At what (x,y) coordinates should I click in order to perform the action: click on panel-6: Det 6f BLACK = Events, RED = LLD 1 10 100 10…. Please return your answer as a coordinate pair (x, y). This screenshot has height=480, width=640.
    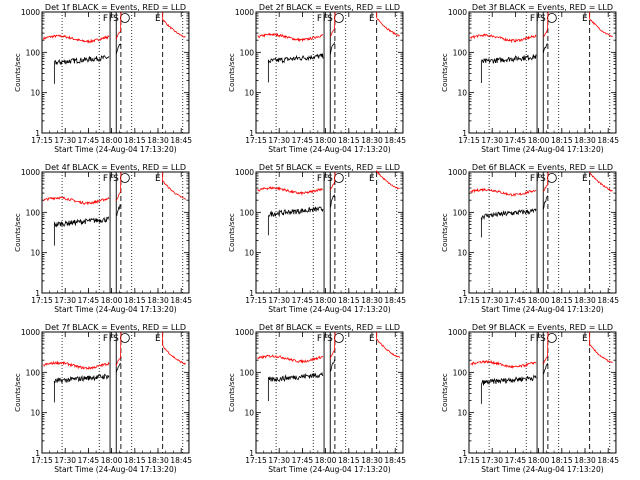
    Looking at the image, I should click on (530, 238).